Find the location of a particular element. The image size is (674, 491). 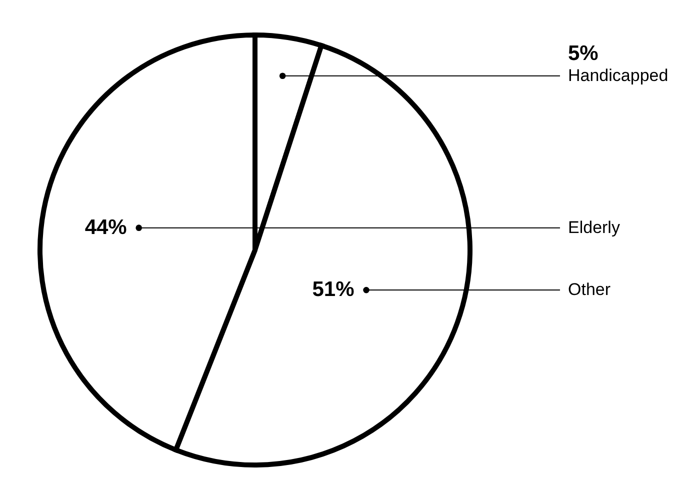

slice-label: Other is located at coordinates (589, 290).